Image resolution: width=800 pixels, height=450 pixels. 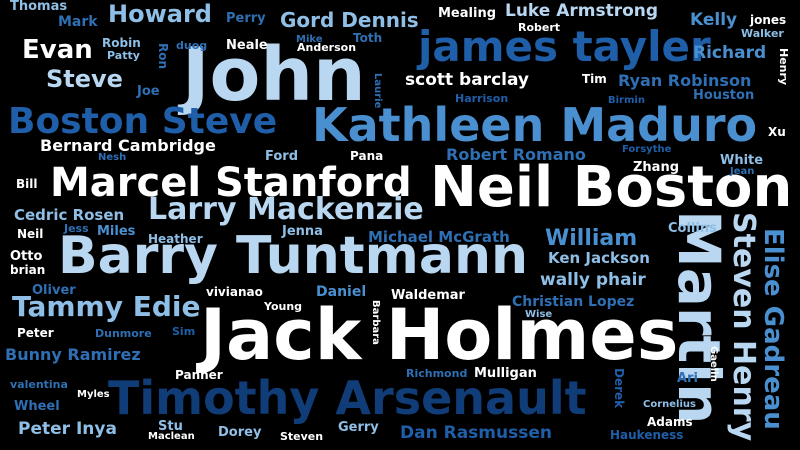 What do you see at coordinates (476, 433) in the screenshot?
I see `word-cloud-word: Dan Rasmussen` at bounding box center [476, 433].